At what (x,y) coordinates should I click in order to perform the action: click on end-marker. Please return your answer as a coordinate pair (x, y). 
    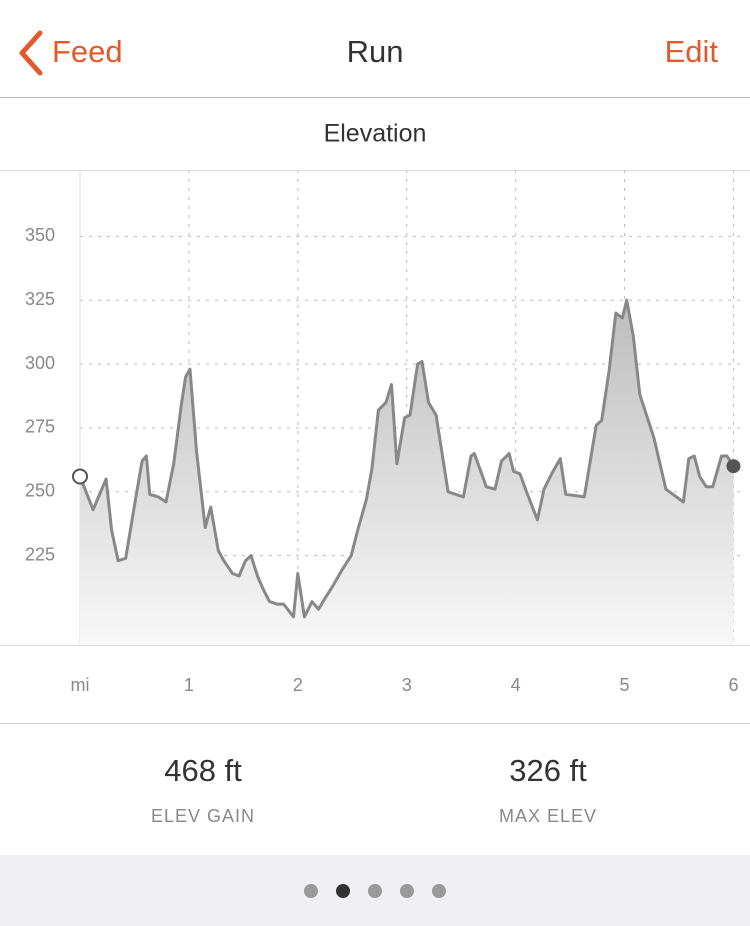
    Looking at the image, I should click on (733, 466).